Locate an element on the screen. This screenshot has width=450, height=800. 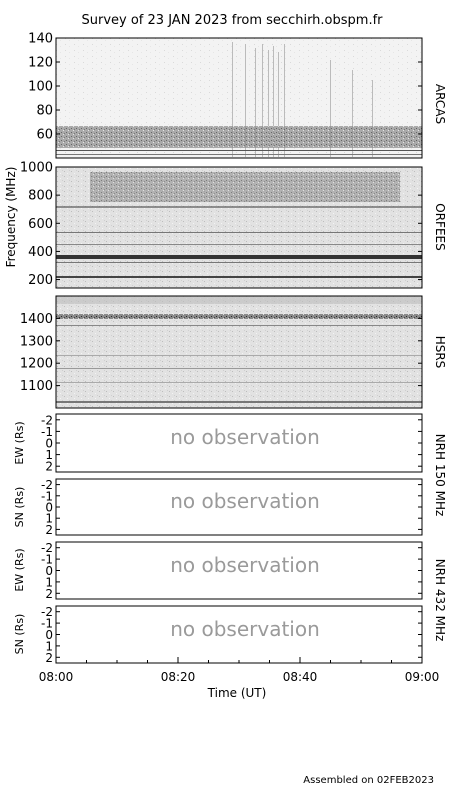
nrh-432-mhz-sn-ytick-label: -1 is located at coordinates (47, 624).